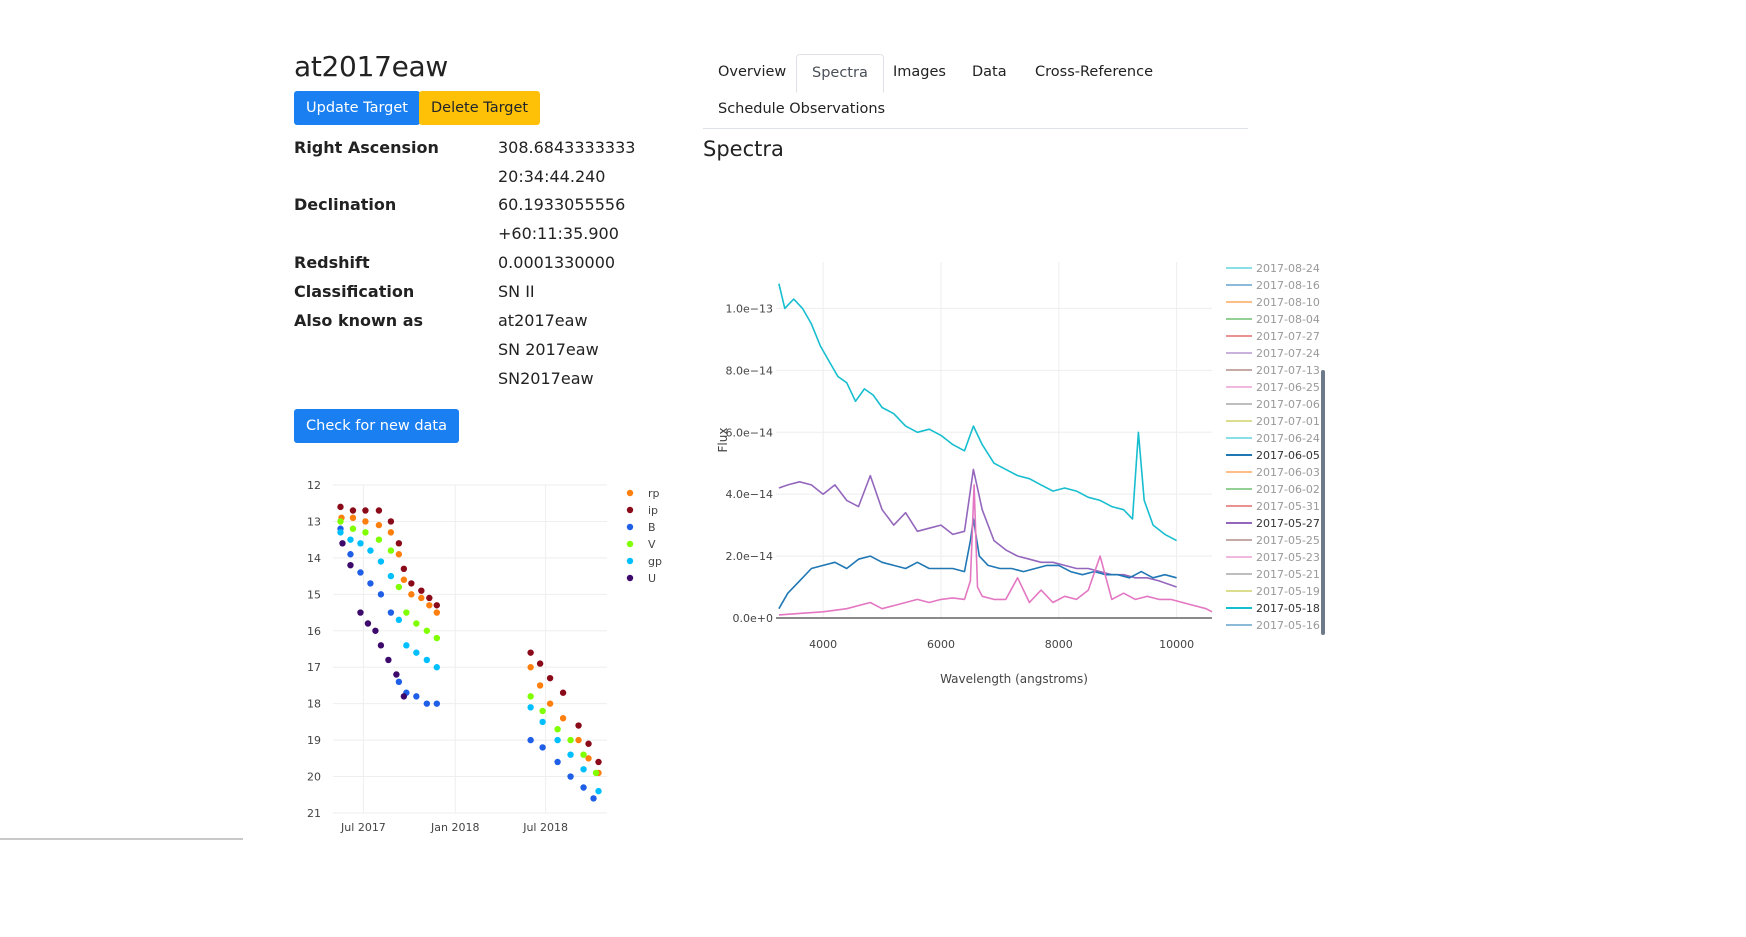 Image resolution: width=1746 pixels, height=937 pixels. What do you see at coordinates (823, 644) in the screenshot?
I see `spectra-x-tick-label: 4000` at bounding box center [823, 644].